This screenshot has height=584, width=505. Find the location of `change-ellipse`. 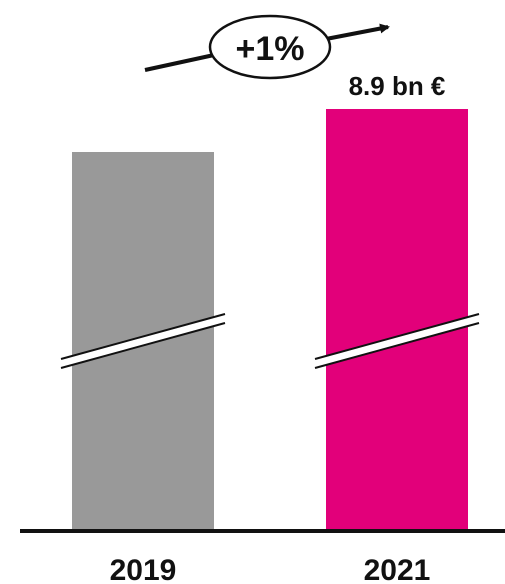

change-ellipse is located at coordinates (270, 47).